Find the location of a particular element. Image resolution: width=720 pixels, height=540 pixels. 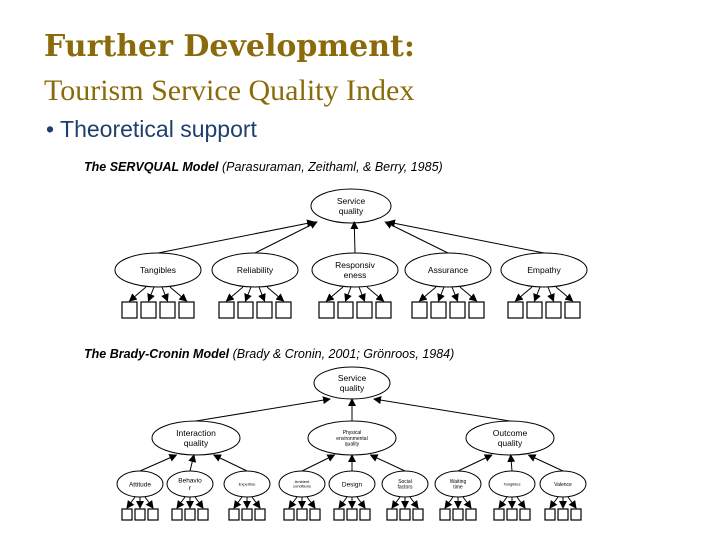

brady-sub-label: Valence is located at coordinates (563, 485).